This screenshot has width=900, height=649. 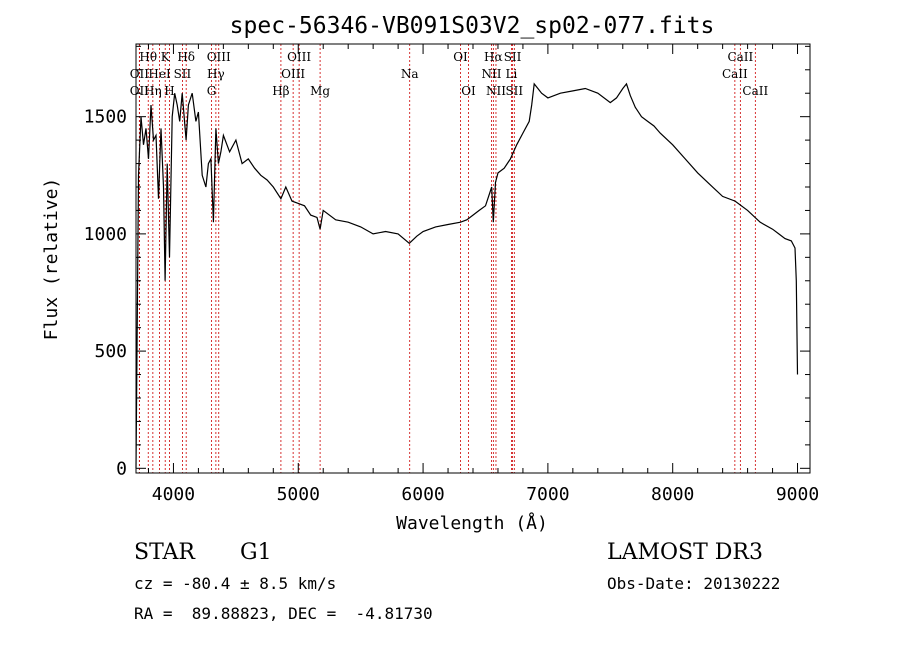 What do you see at coordinates (216, 74) in the screenshot?
I see `emission-line-label: Hγ` at bounding box center [216, 74].